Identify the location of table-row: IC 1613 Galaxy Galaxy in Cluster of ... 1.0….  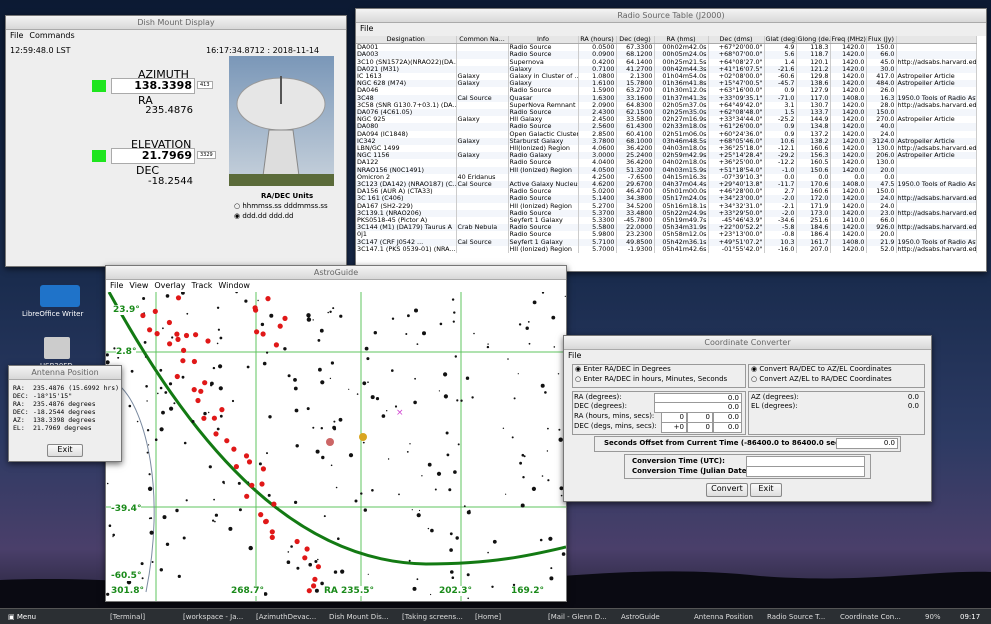
(666, 77).